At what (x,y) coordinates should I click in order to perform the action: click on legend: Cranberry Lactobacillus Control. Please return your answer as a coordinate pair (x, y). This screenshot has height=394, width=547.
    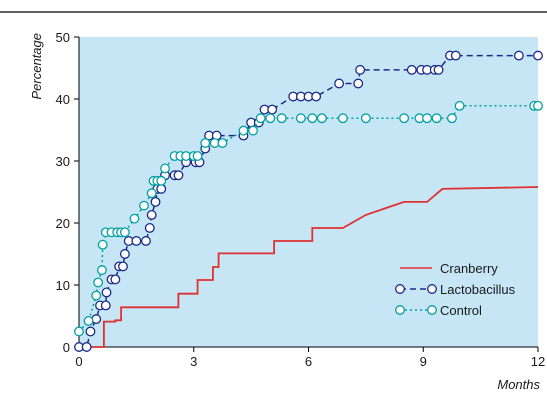
    Looking at the image, I should click on (455, 289).